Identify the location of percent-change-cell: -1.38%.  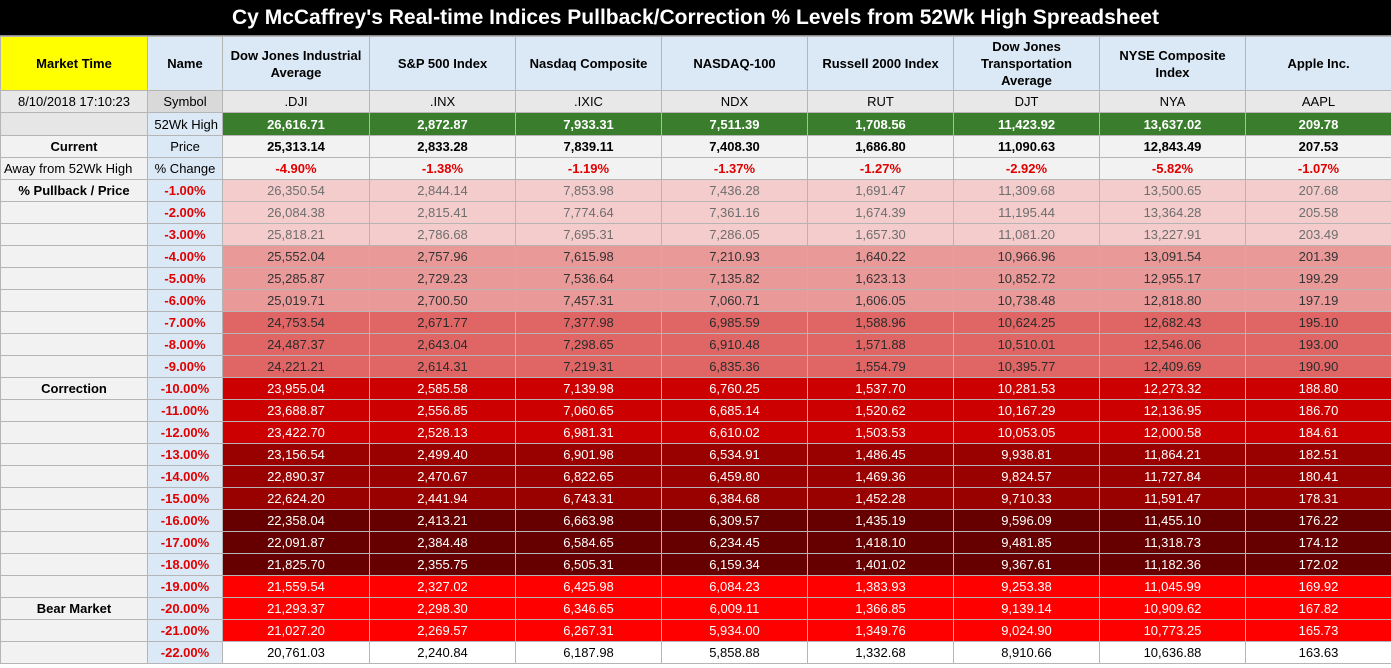
(442, 168).